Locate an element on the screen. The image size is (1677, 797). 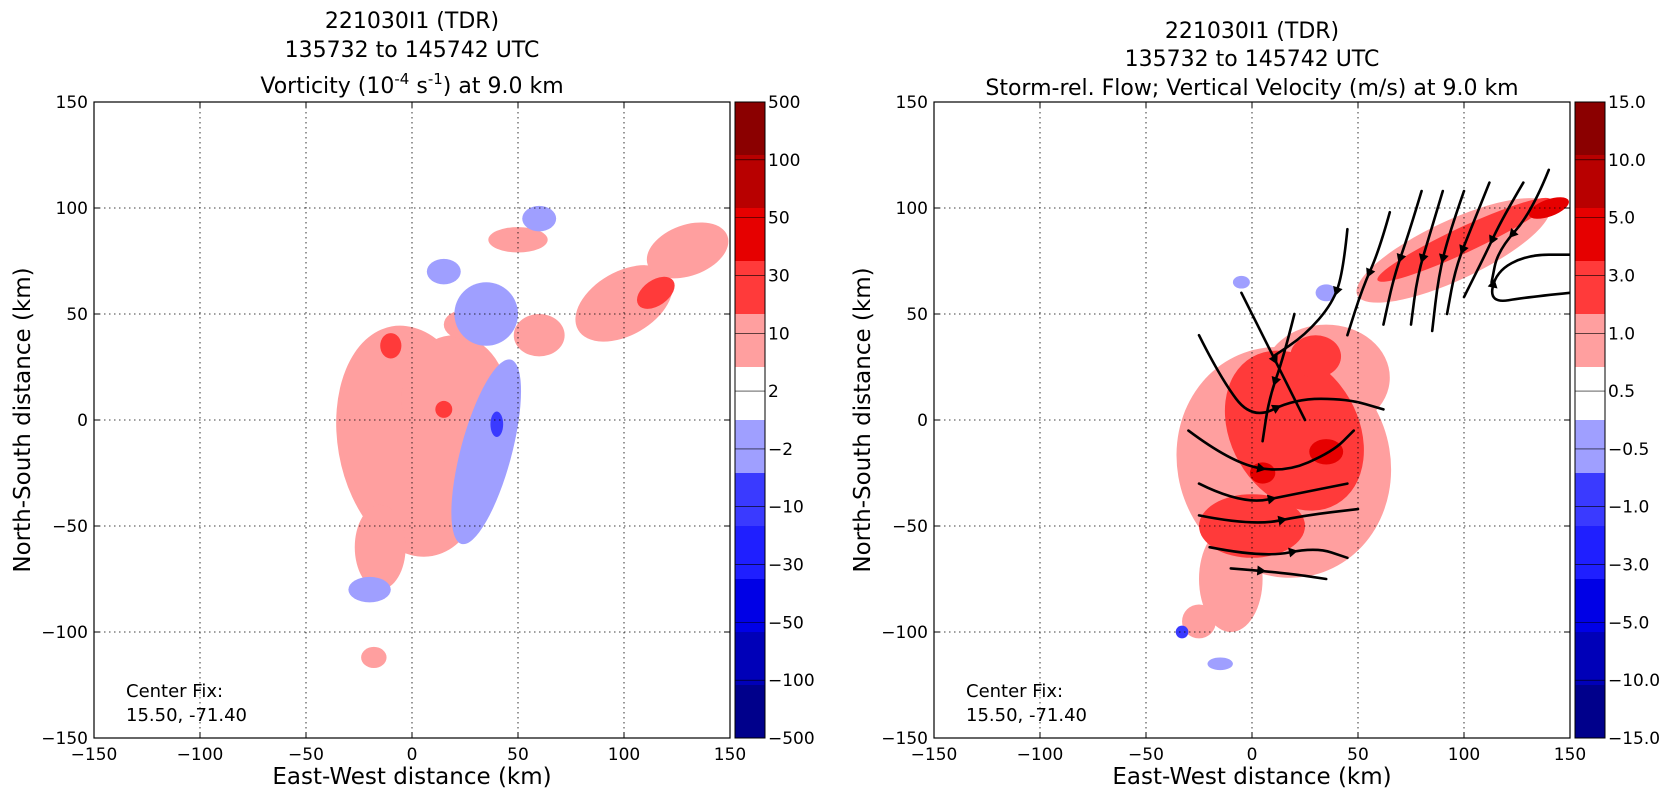
colorbar-label: −1.0 is located at coordinates (1628, 508).